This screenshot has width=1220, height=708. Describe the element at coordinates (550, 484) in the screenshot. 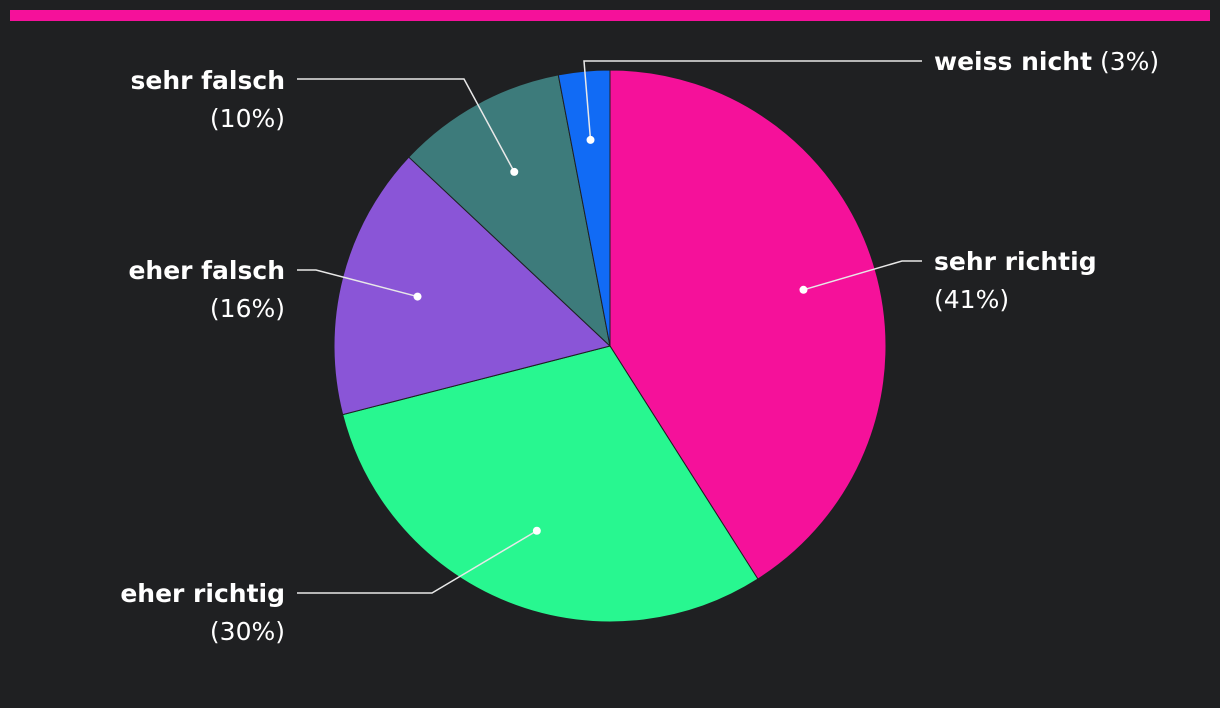

I see `pie-slice-eher-richtig` at that location.